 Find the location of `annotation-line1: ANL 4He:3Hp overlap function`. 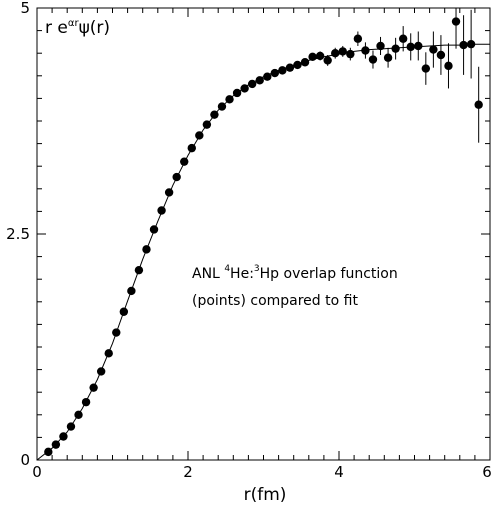

annotation-line1: ANL 4He:3Hp overlap function is located at coordinates (295, 273).